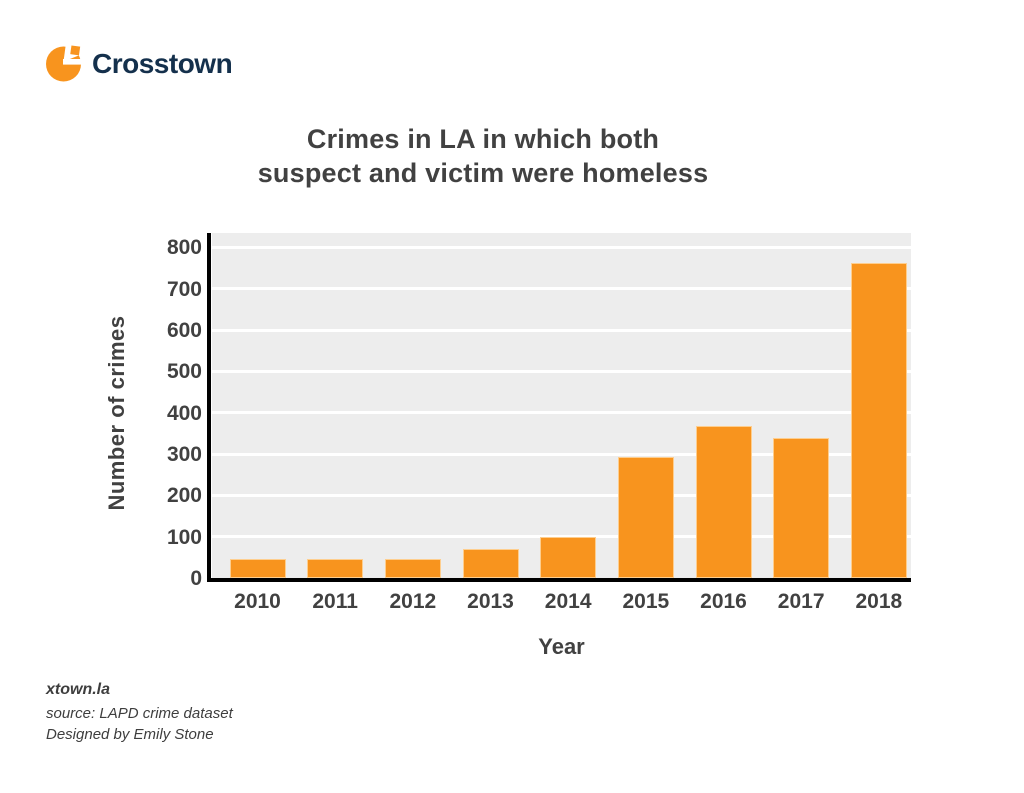 The image size is (1024, 793). Describe the element at coordinates (209, 407) in the screenshot. I see `y-axis-line` at that location.